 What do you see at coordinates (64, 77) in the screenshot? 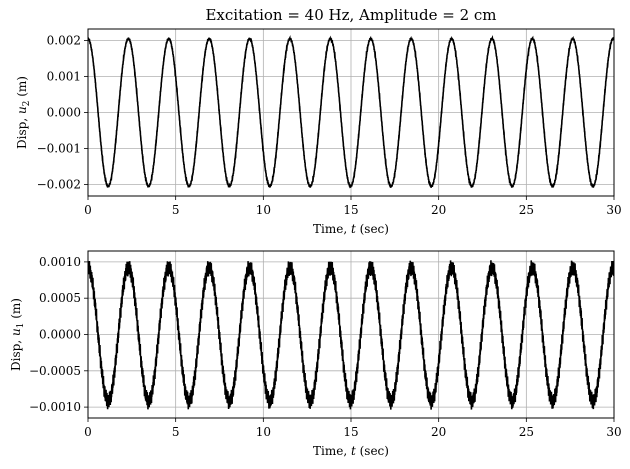
I see `y-tick-label: 0.001` at bounding box center [64, 77].